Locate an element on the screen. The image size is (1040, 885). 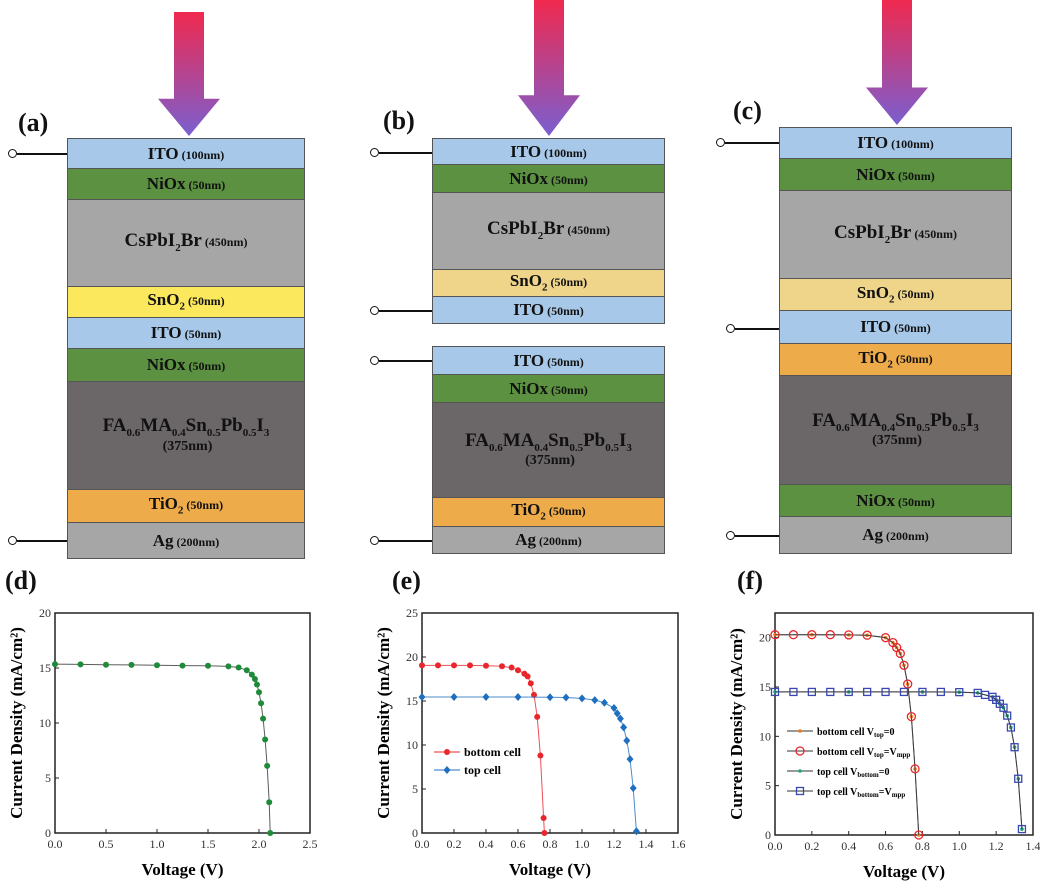
series-line is located at coordinates (899, 760).